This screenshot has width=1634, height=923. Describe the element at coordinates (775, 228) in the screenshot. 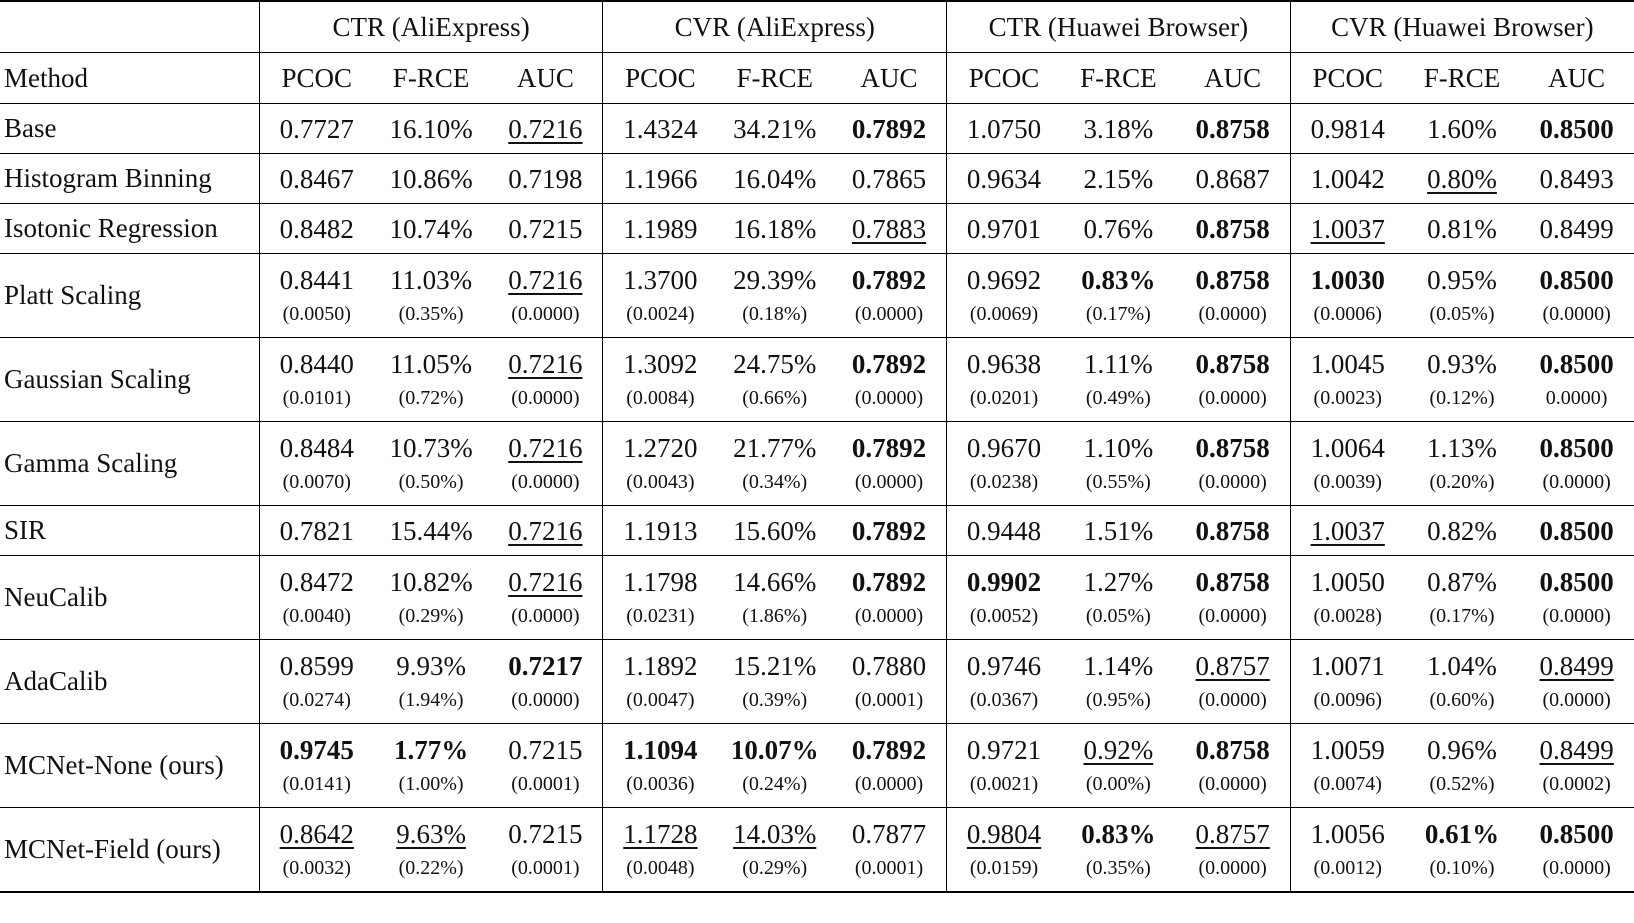

I see `value-text: 16.18%` at that location.